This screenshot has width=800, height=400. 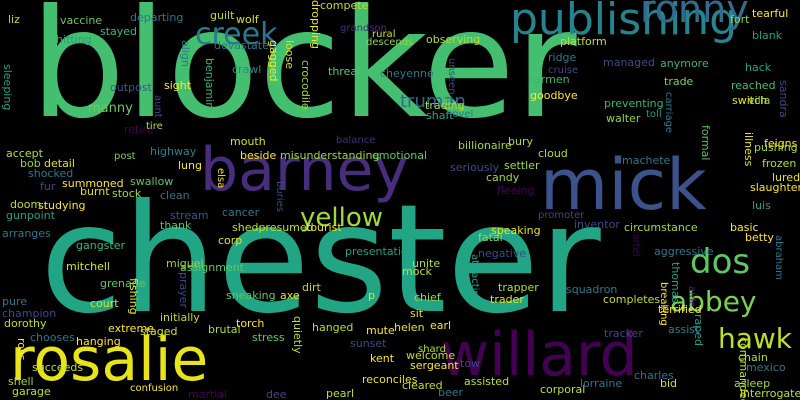 What do you see at coordinates (185, 53) in the screenshot?
I see `word-align: align` at bounding box center [185, 53].